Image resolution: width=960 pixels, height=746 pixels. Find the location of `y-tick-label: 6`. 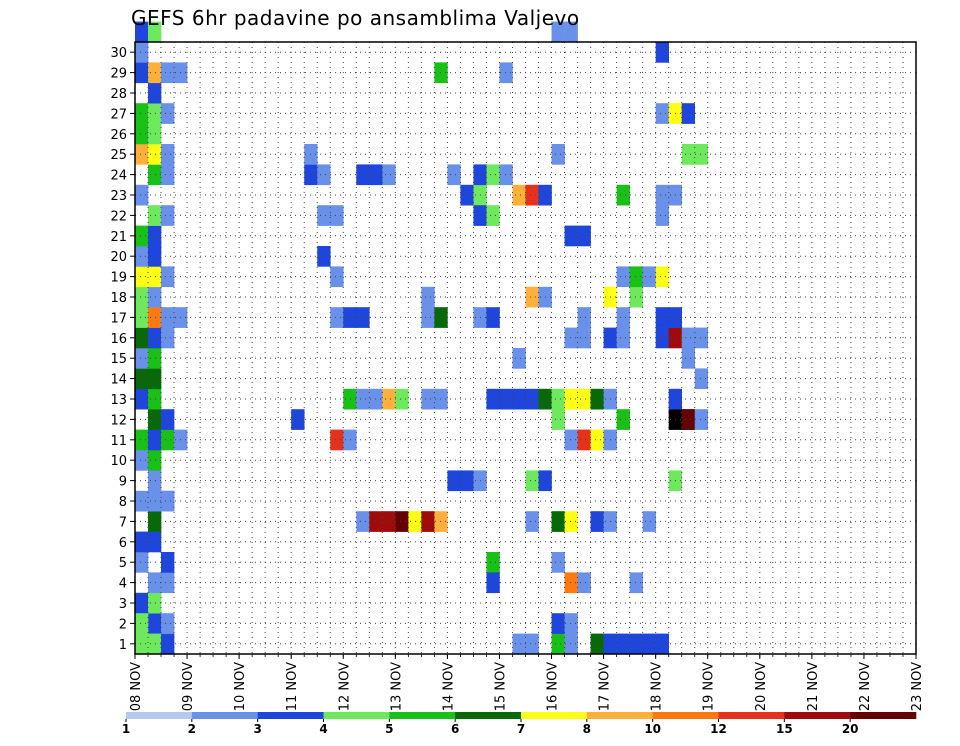

y-tick-label: 6 is located at coordinates (123, 543).